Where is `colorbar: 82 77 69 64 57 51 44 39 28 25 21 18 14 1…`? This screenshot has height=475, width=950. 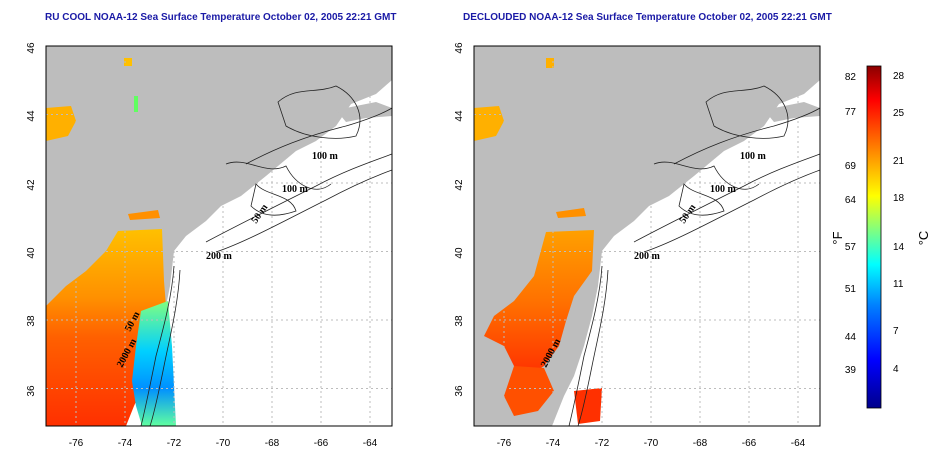 colorbar: 82 77 69 64 57 51 44 39 28 25 21 18 14 1… is located at coordinates (880, 237).